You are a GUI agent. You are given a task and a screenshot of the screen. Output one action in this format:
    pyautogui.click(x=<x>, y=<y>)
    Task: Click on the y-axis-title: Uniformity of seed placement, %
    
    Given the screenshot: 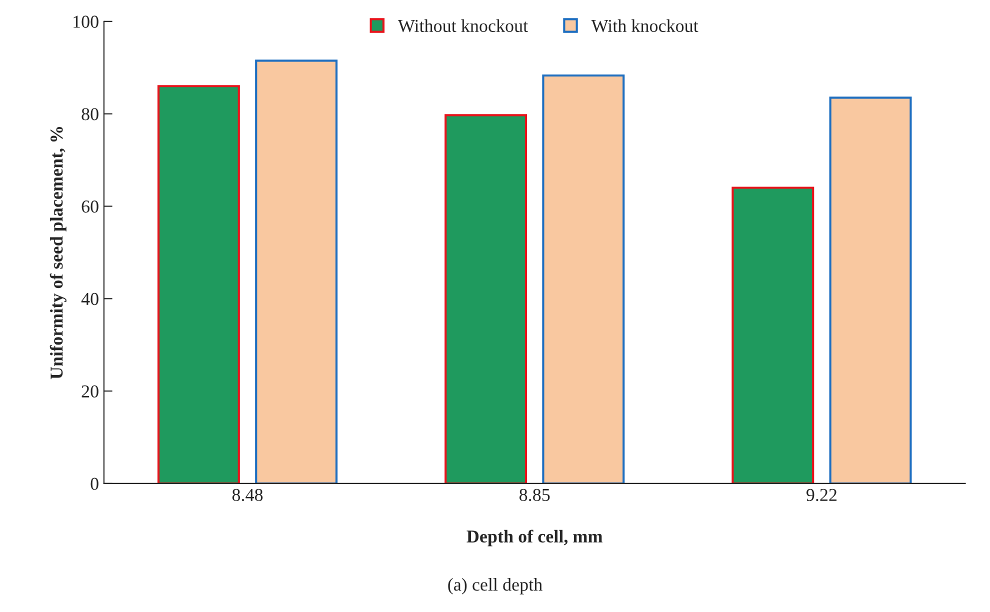 What is the action you would take?
    pyautogui.click(x=58, y=253)
    